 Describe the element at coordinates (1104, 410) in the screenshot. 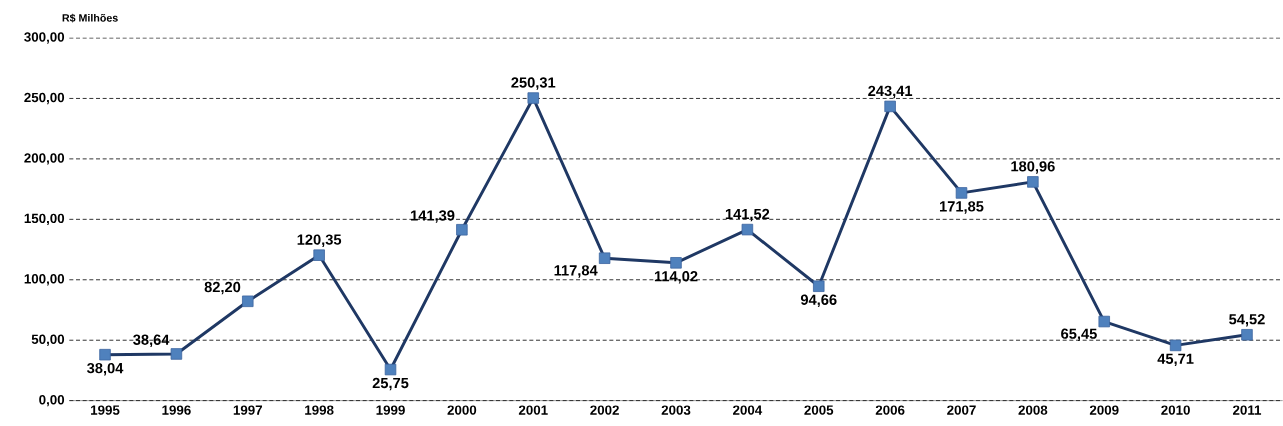

I see `x-tick-label: 2009` at that location.